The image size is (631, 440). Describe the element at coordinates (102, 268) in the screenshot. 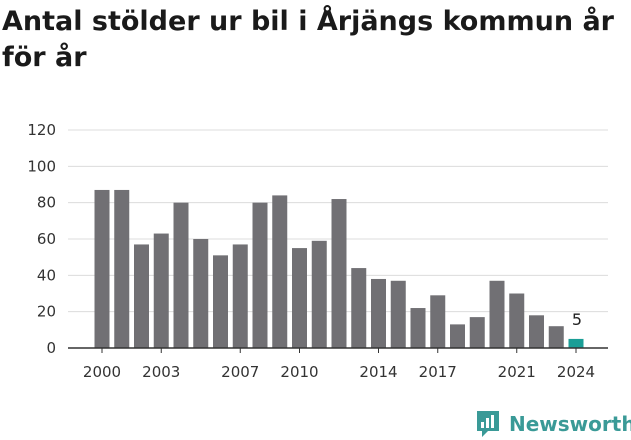

I see `bar-2000` at that location.